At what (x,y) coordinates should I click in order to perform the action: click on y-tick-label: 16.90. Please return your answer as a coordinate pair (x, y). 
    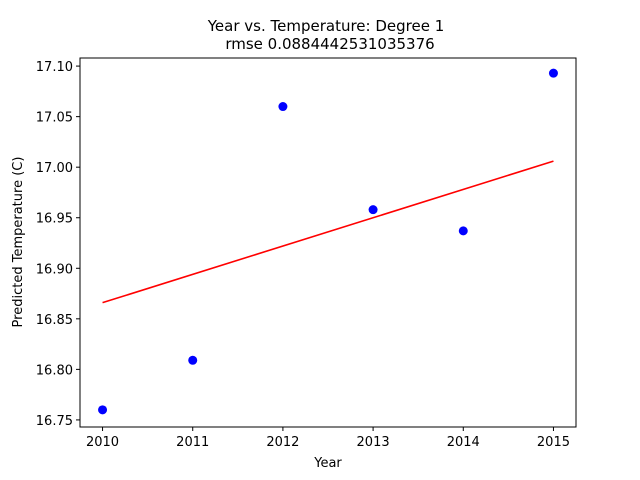
    Looking at the image, I should click on (54, 269).